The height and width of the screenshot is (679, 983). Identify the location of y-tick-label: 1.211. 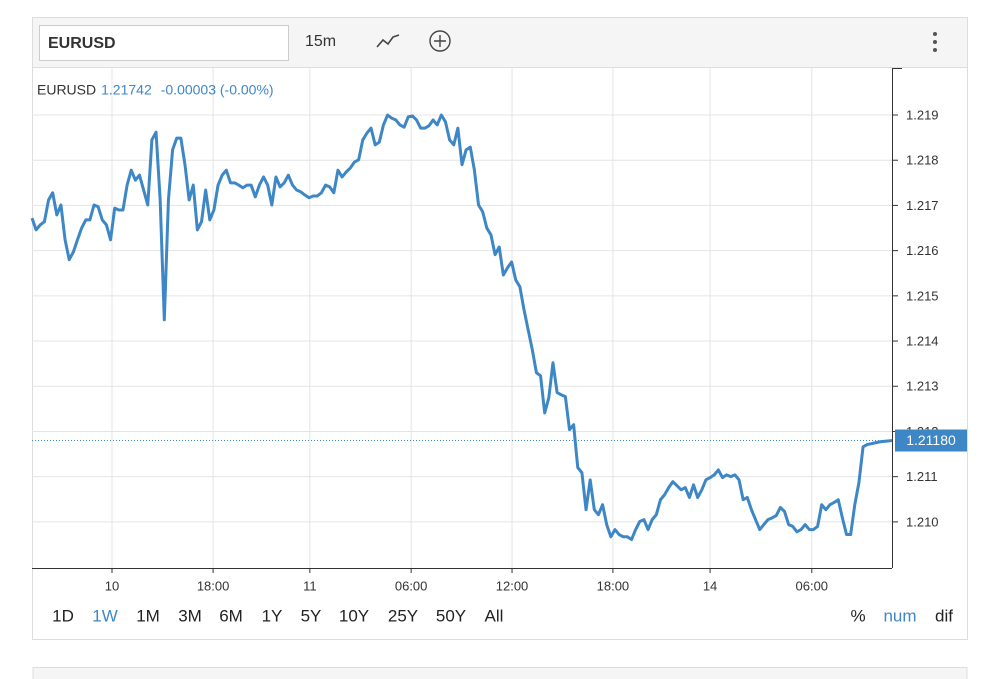
(922, 476).